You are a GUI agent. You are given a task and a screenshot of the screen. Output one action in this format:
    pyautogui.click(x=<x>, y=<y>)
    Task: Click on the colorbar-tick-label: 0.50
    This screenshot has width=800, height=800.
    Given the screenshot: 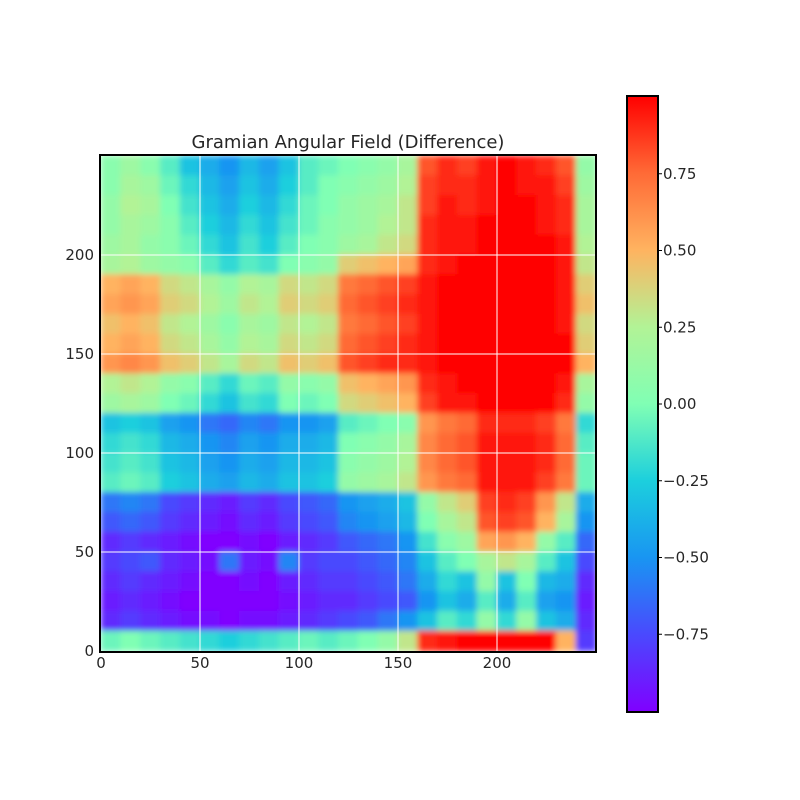 What is the action you would take?
    pyautogui.click(x=679, y=251)
    